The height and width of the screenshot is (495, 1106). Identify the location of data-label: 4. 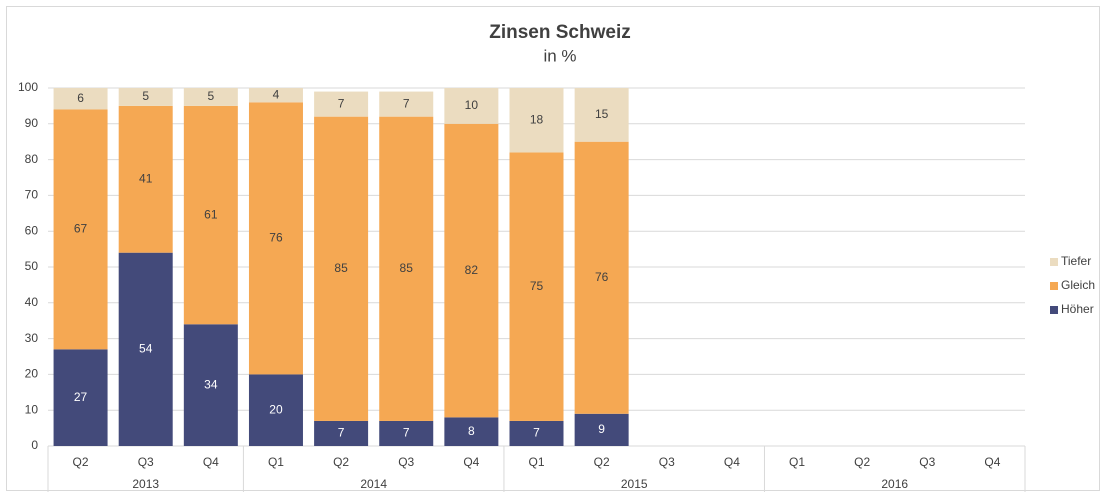
(276, 94).